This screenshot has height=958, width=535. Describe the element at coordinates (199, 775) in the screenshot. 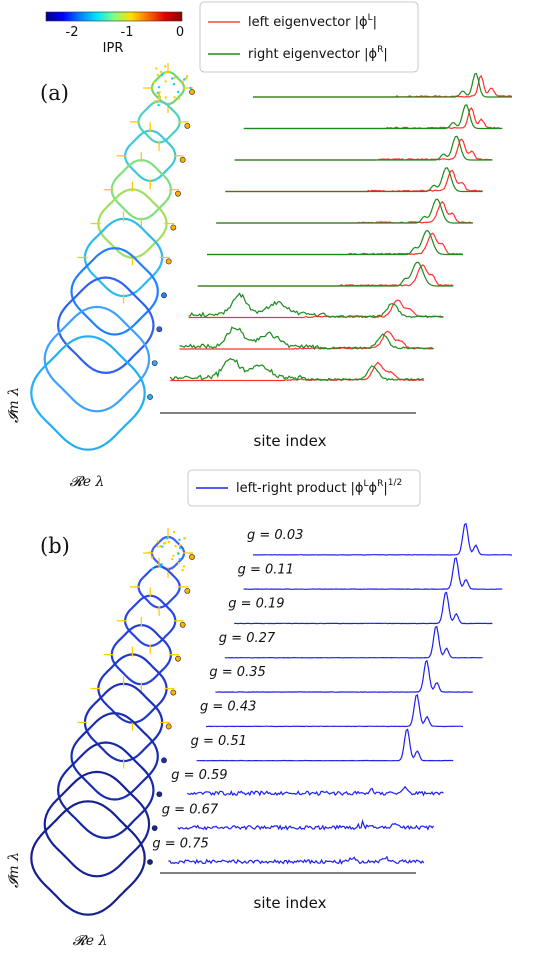

I see `g-value-label: g = 0.59` at that location.